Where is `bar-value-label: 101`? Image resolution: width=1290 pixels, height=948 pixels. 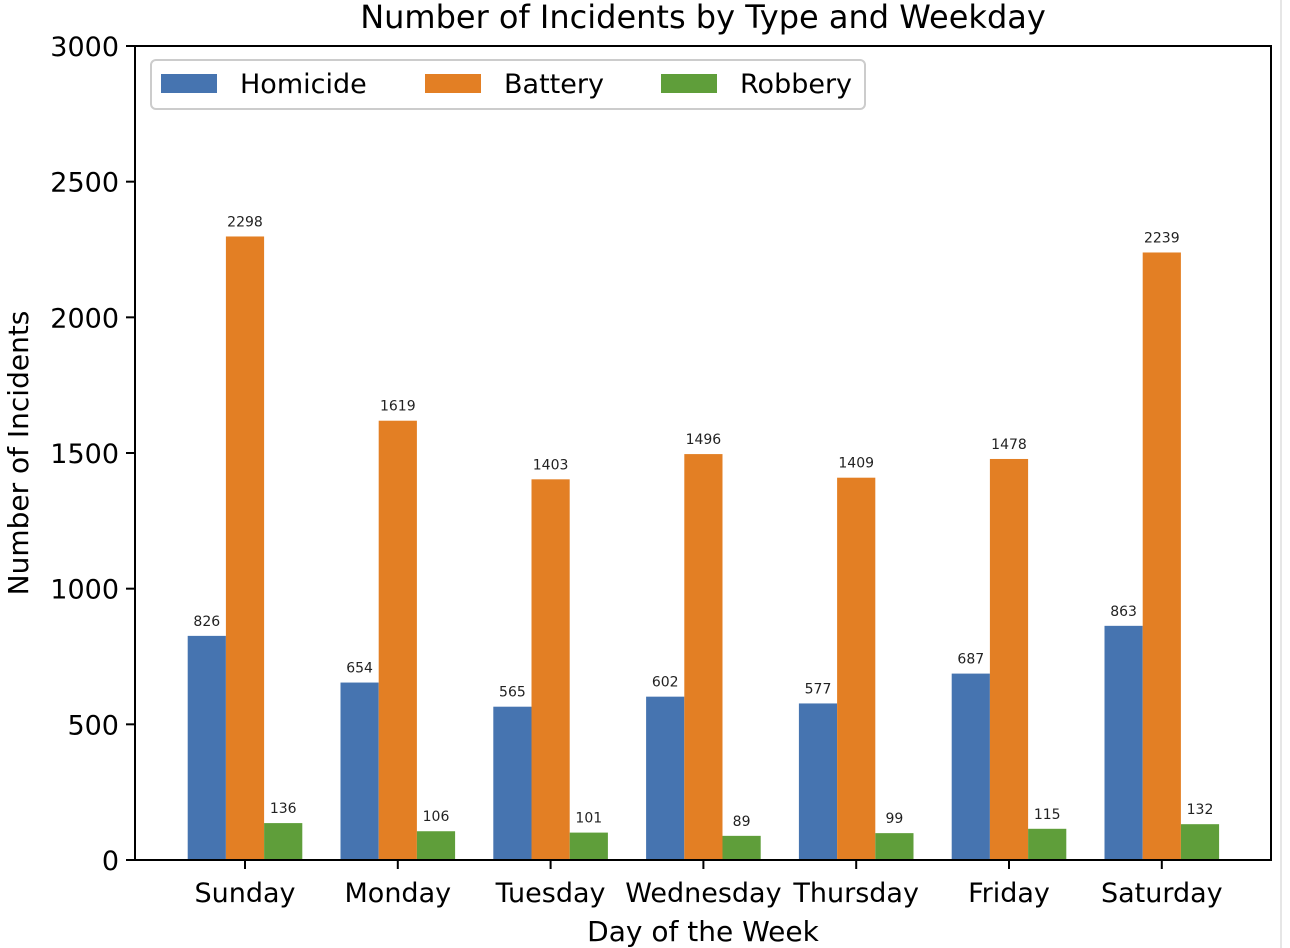 bar-value-label: 101 is located at coordinates (588, 819).